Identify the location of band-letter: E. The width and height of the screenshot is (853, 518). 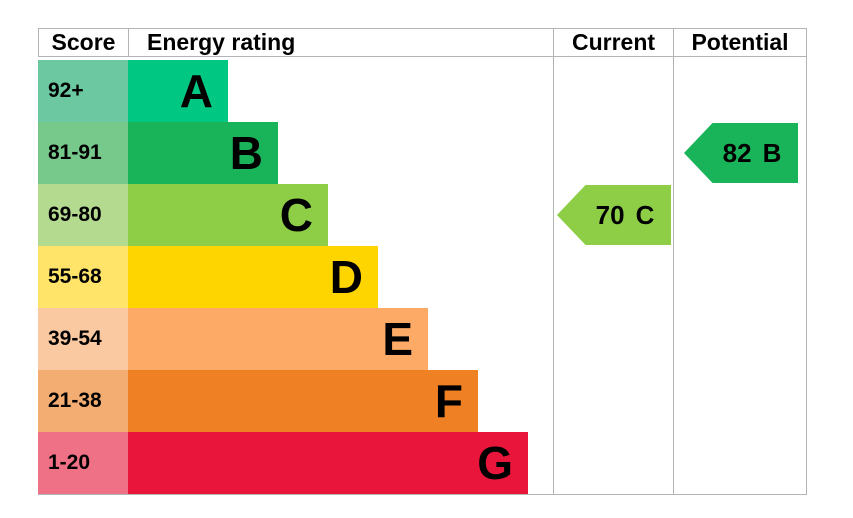
(397, 339).